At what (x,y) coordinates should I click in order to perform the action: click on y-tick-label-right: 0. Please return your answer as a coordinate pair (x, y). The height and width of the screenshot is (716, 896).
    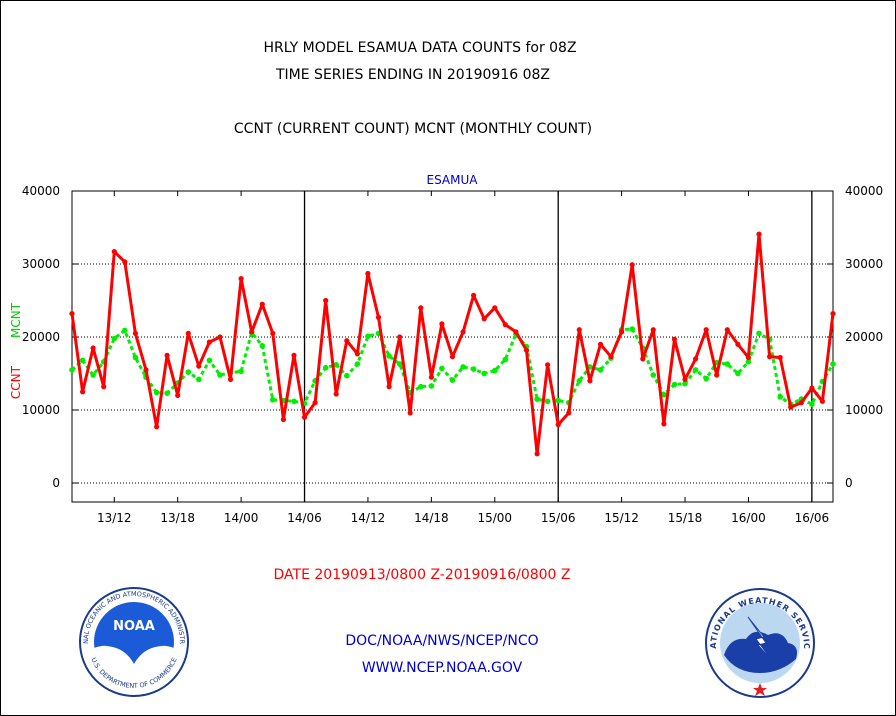
    Looking at the image, I should click on (849, 483).